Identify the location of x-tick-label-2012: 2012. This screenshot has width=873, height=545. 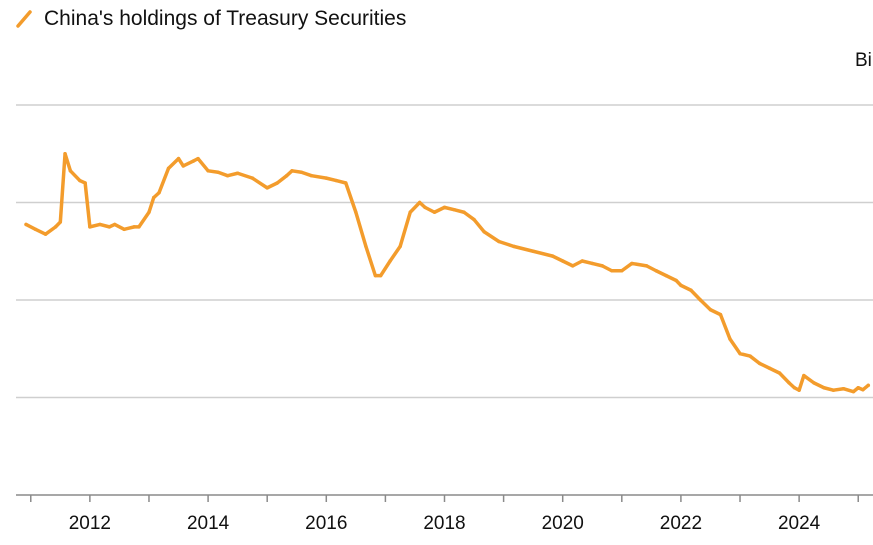
(90, 523).